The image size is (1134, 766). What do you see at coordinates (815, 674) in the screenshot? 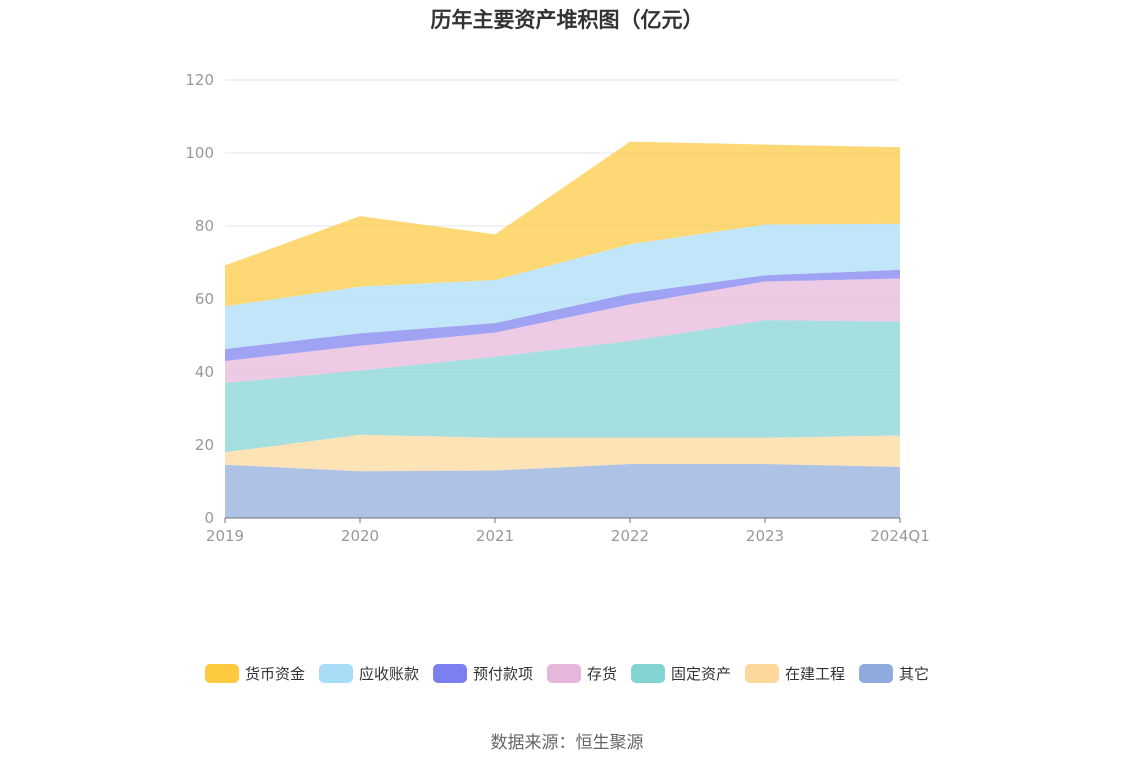
I see `legend-label: 在建工程` at bounding box center [815, 674].